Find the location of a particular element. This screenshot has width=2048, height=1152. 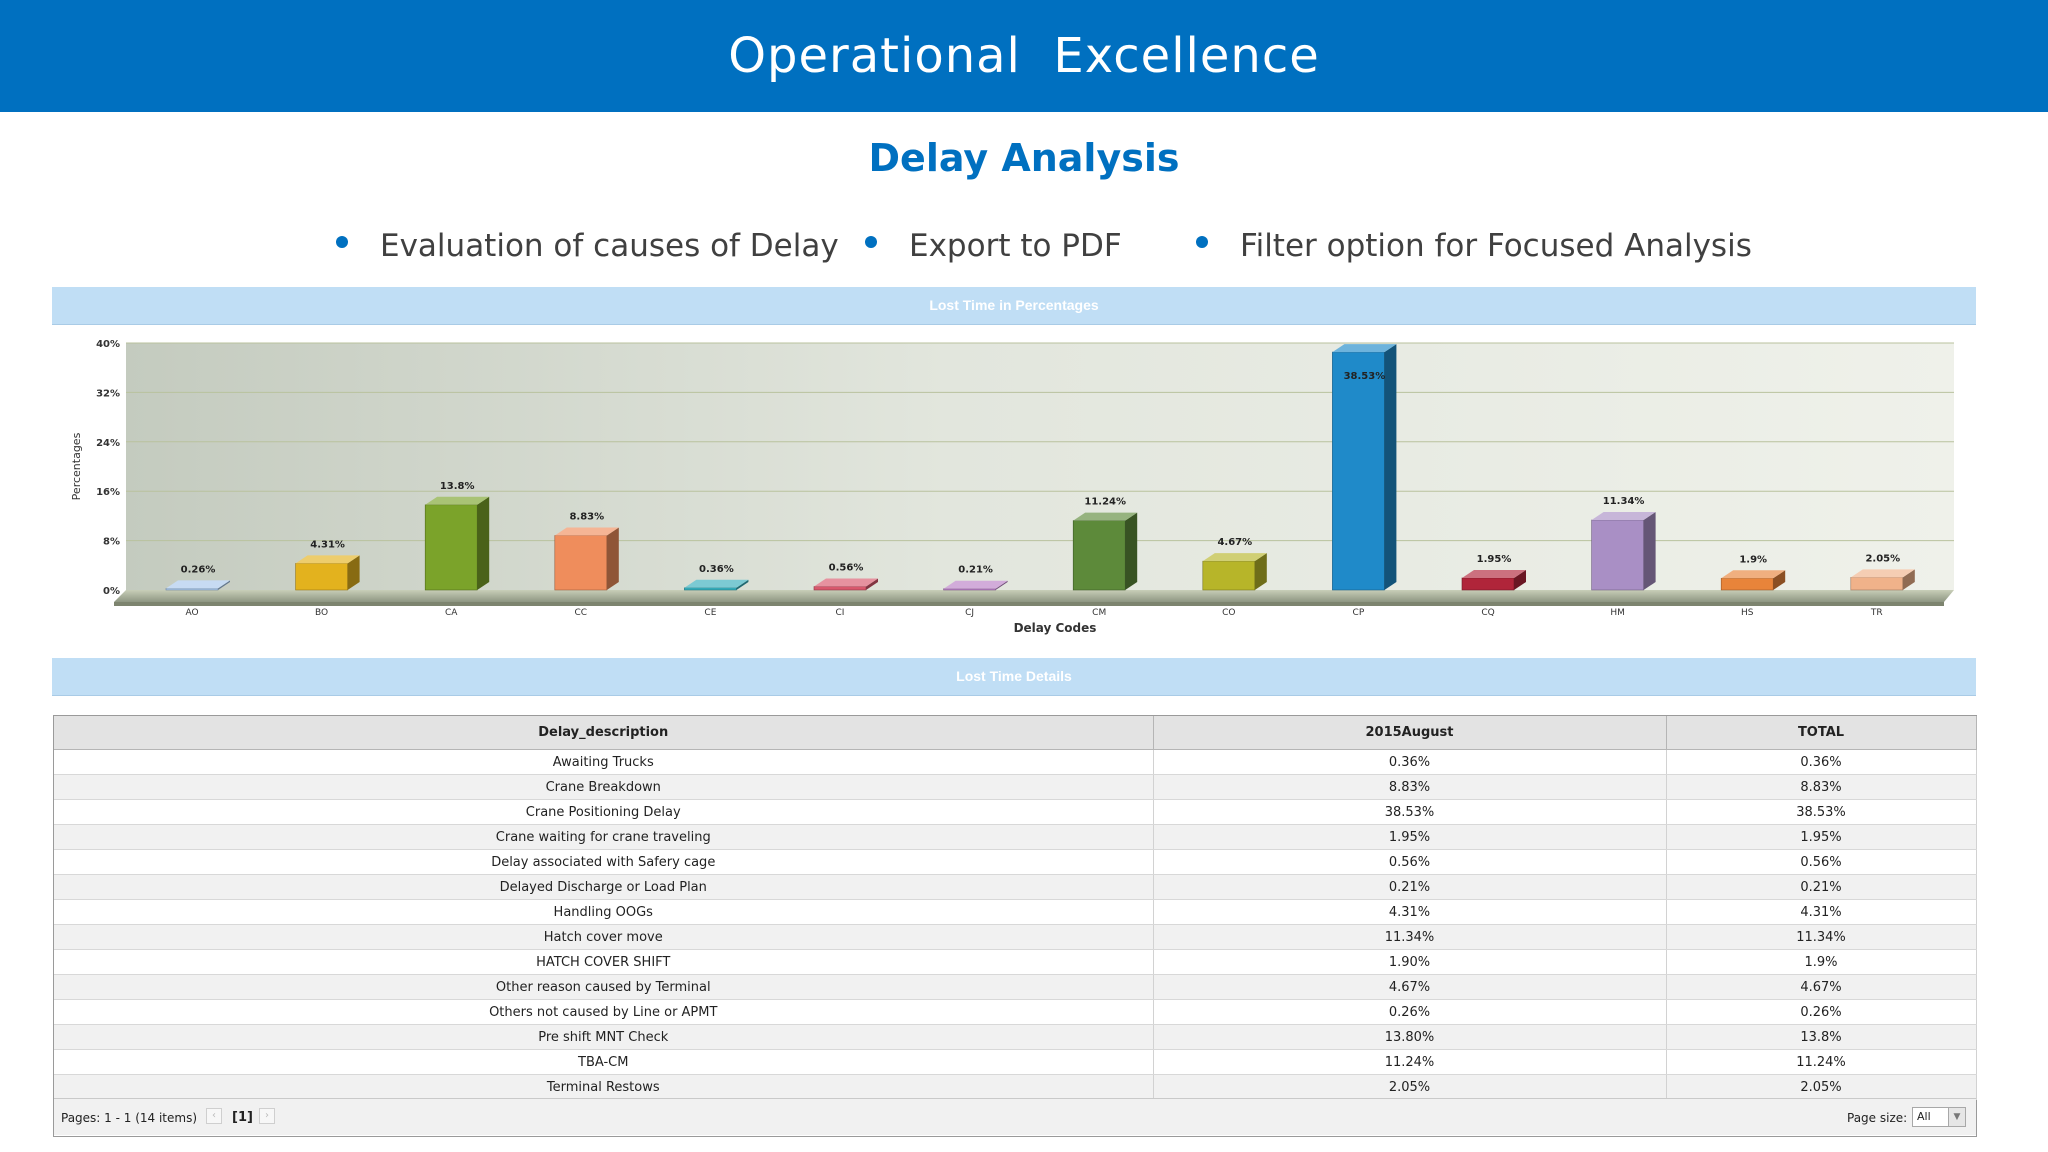

table-row: Pre shift MNT Check 13.80% 13.8% is located at coordinates (1015, 1037).